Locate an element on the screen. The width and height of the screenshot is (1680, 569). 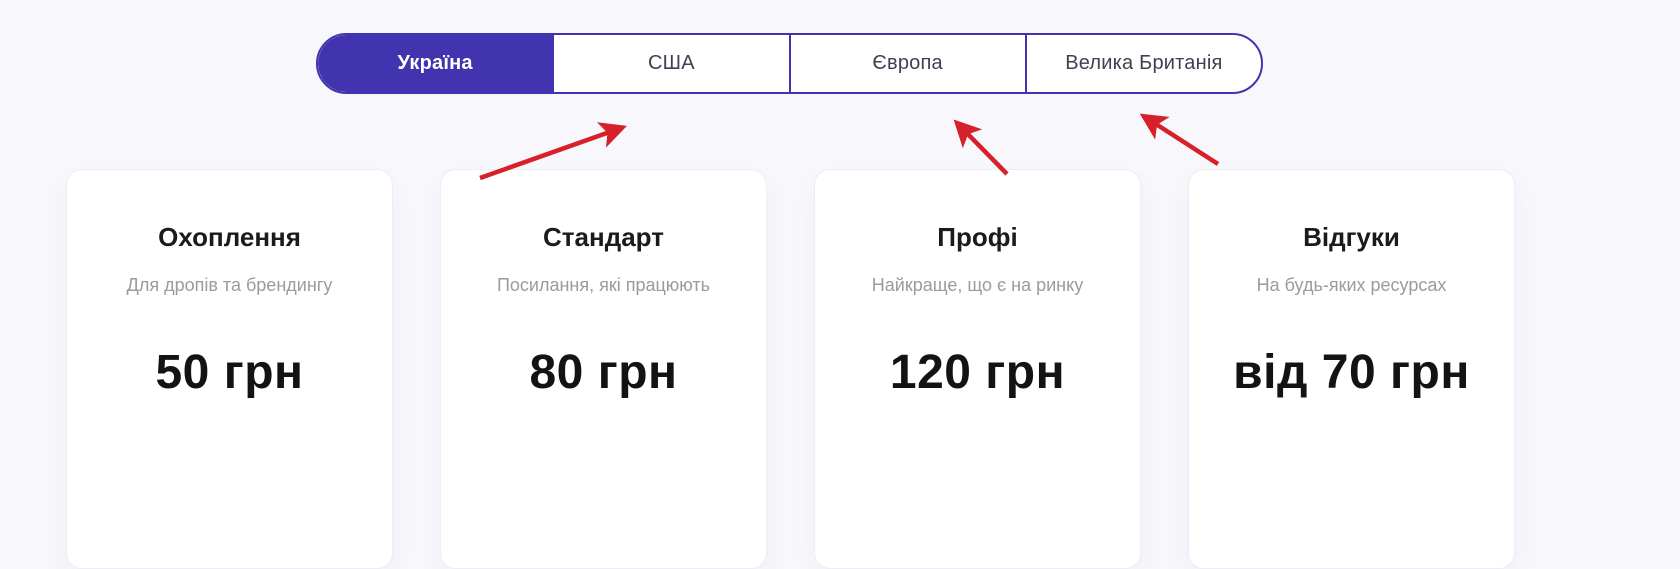
arrow-to-uk-tab-icon is located at coordinates (1179, 139).